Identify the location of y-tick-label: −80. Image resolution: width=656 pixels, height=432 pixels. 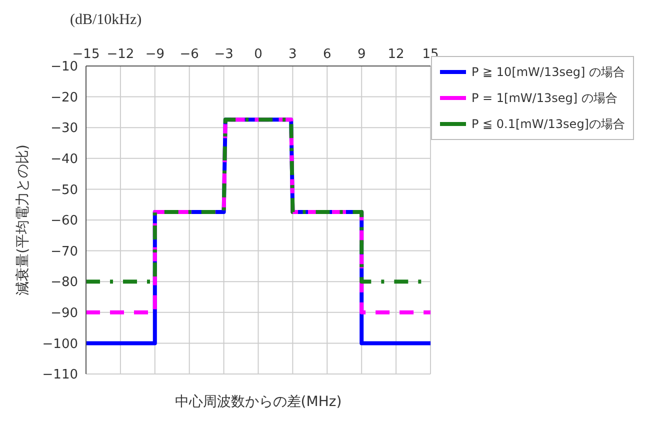
(64, 282).